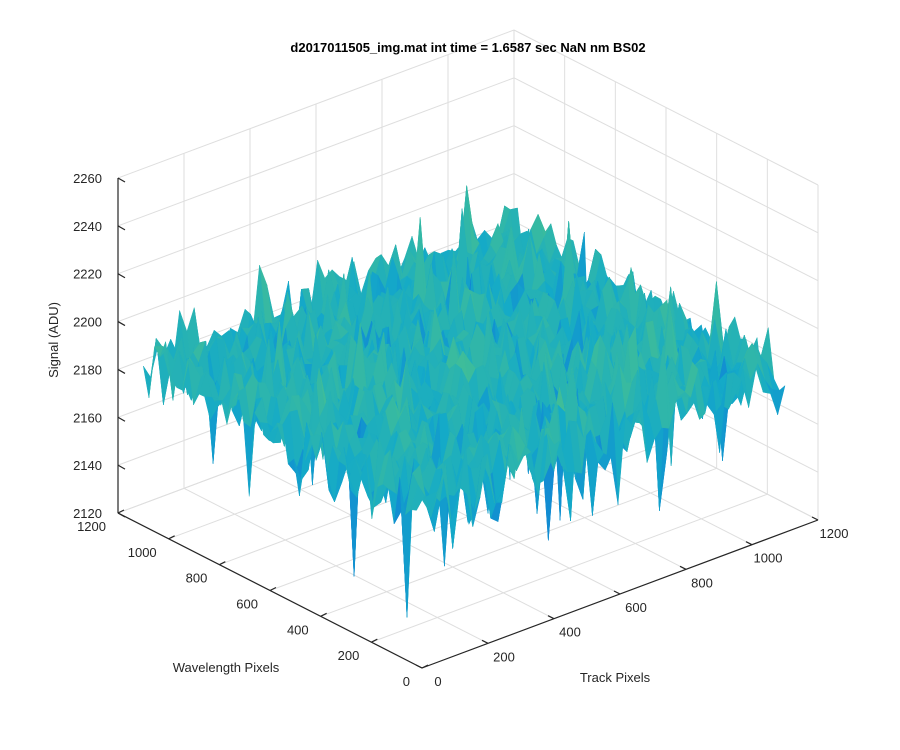  I want to click on y-tick-label: 1200, so click(91, 526).